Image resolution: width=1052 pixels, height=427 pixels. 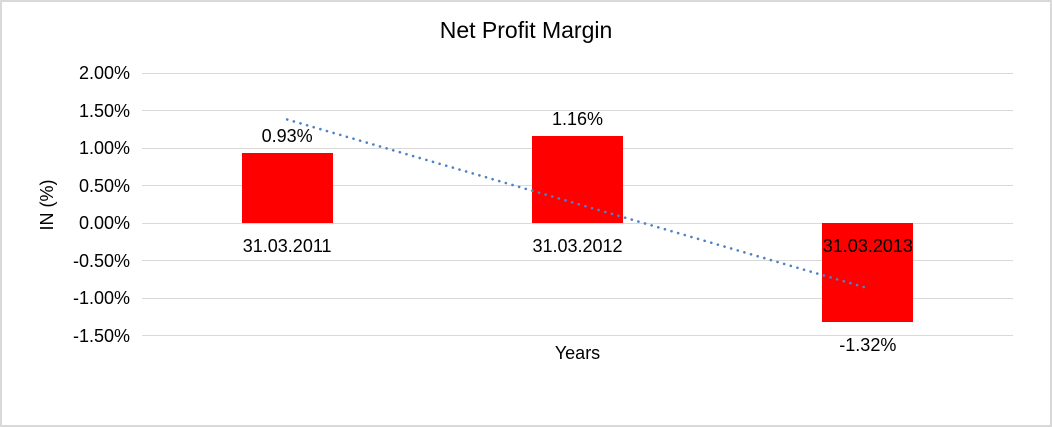 I want to click on bar-31.03.2011, so click(x=287, y=188).